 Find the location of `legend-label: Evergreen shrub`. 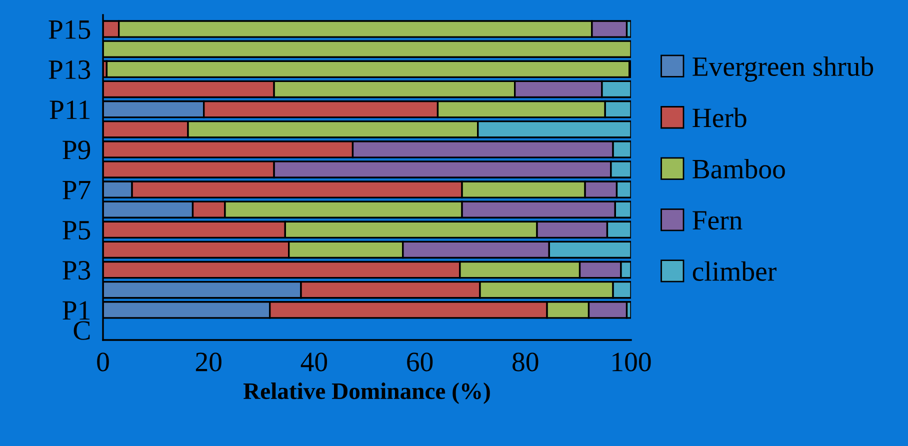

legend-label: Evergreen shrub is located at coordinates (783, 69).